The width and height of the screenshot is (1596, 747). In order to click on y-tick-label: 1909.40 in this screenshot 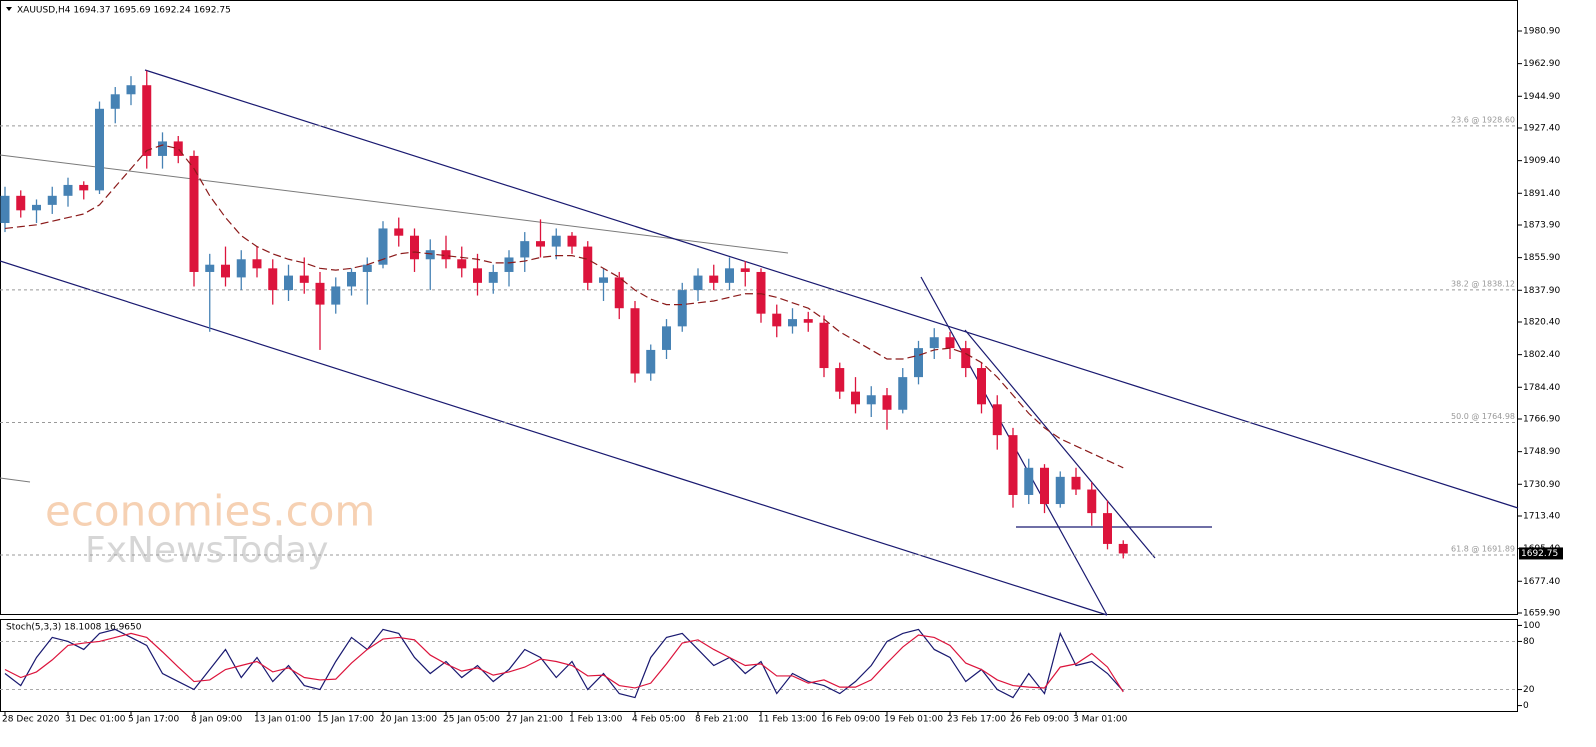, I will do `click(1541, 161)`.